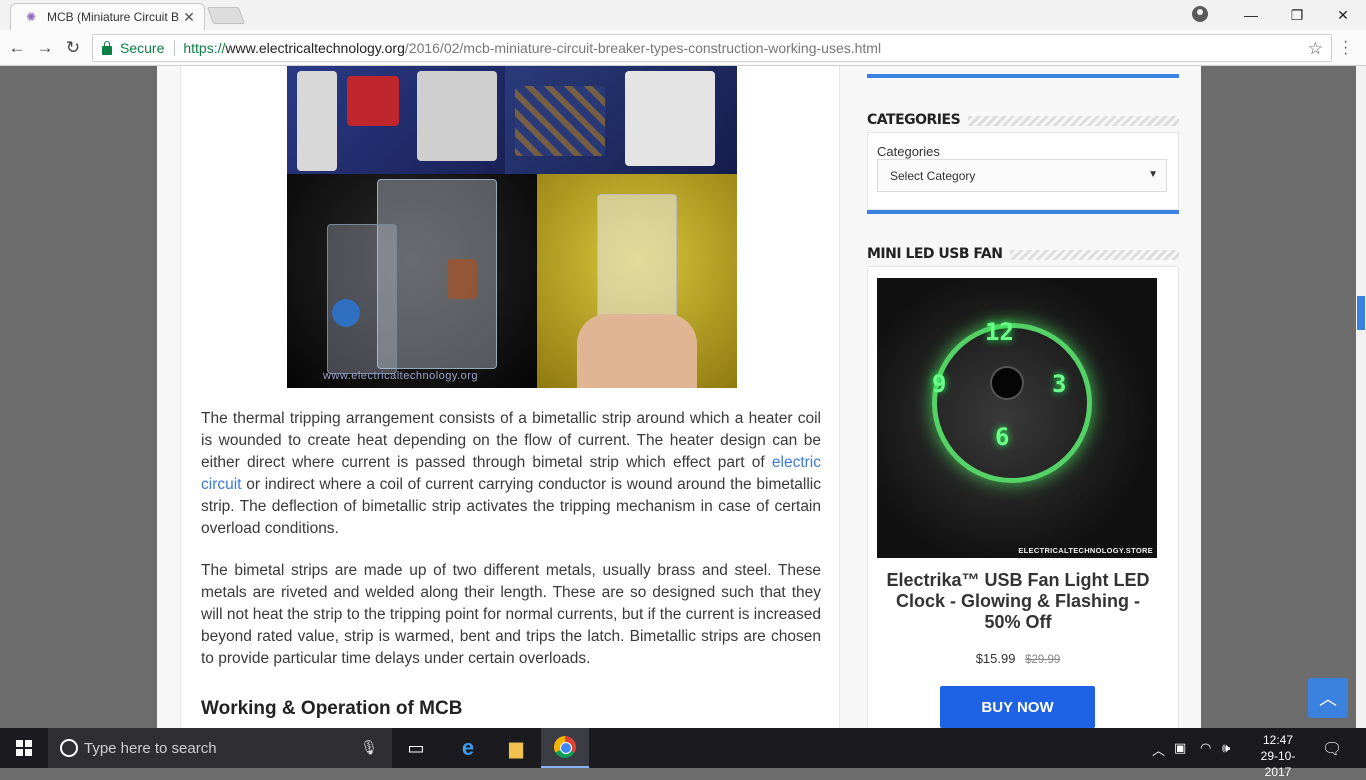  Describe the element at coordinates (1002, 437) in the screenshot. I see `fan-clock-number: 6` at that location.